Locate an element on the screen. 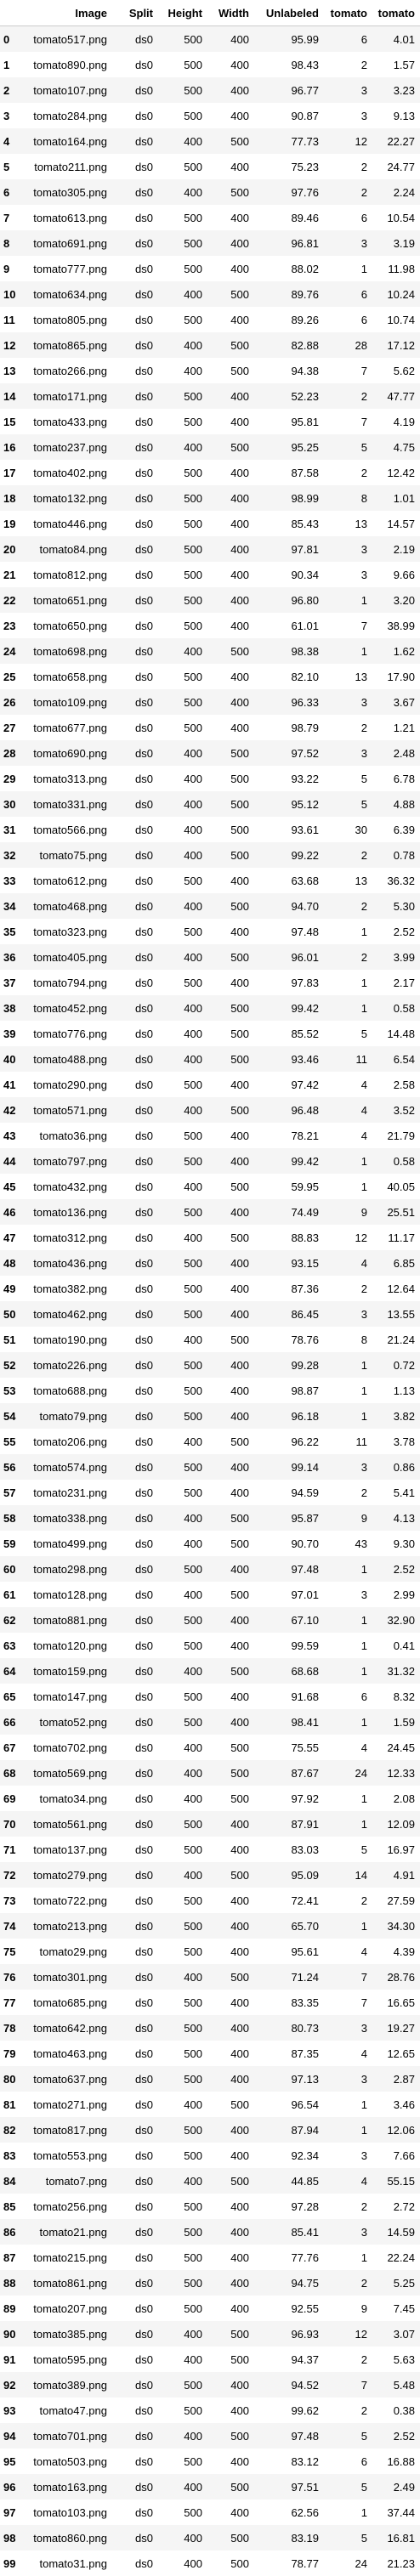 The width and height of the screenshot is (420, 2576). unlabeled-cell: 94.75 is located at coordinates (289, 2283).